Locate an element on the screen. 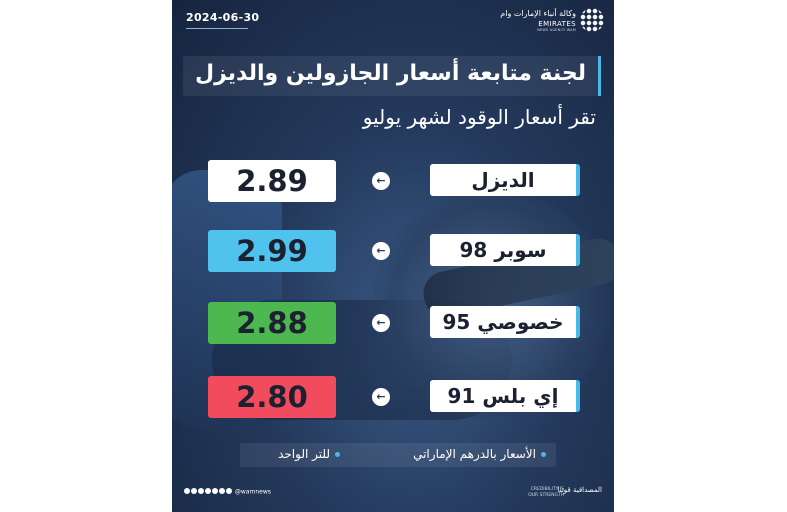 The height and width of the screenshot is (512, 787). fuel-row-super98: 2.99 ← سوبر 98 is located at coordinates (393, 251).